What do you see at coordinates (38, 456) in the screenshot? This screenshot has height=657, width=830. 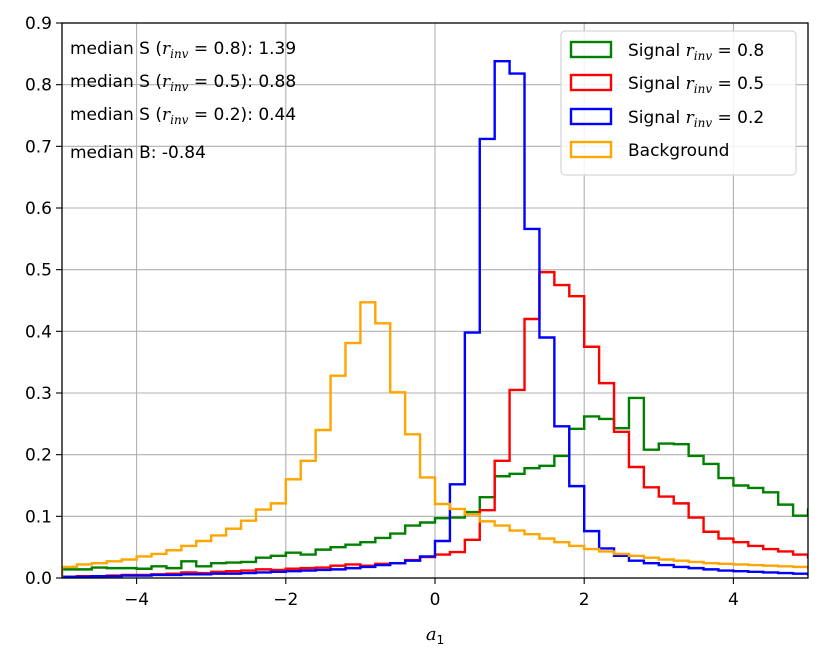 I see `y-tick-label: 0.2` at bounding box center [38, 456].